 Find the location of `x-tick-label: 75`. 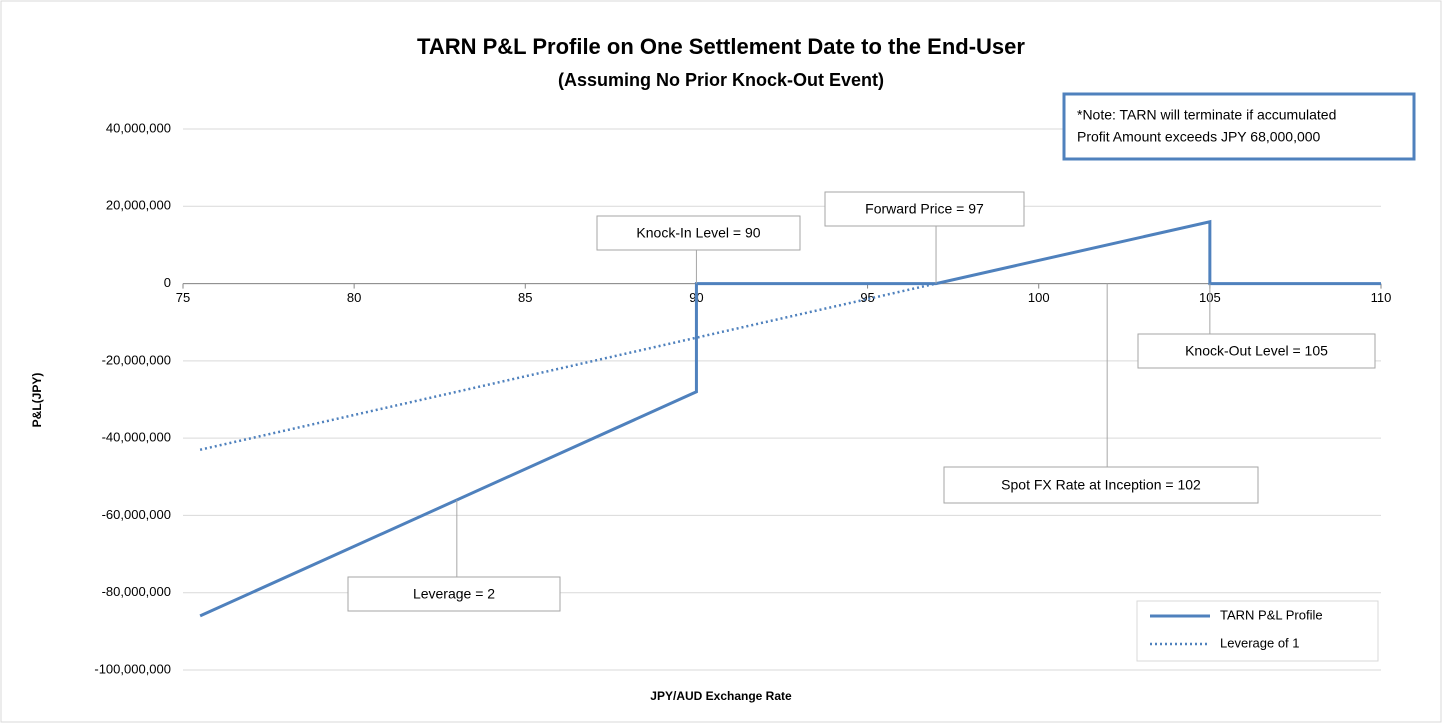

x-tick-label: 75 is located at coordinates (183, 297).